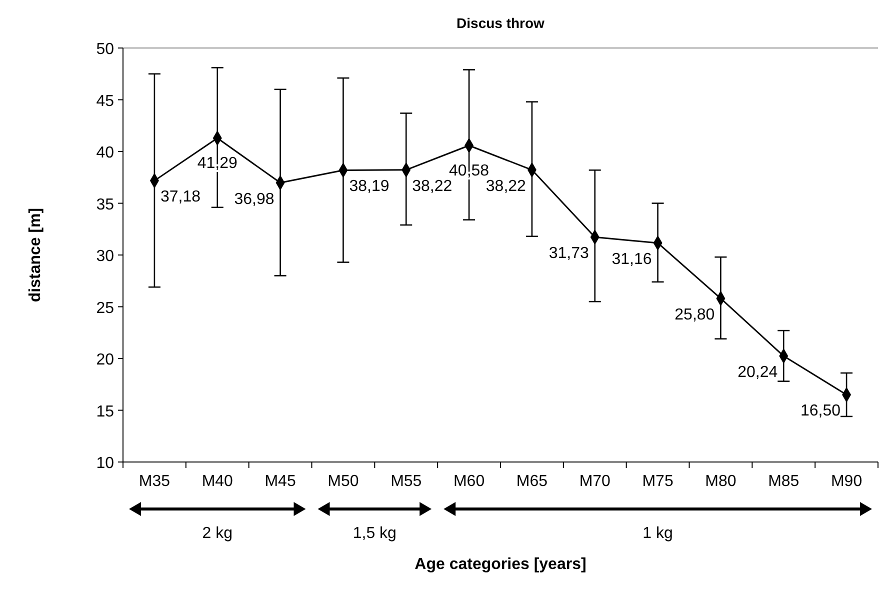  I want to click on y-tick-label: 35, so click(105, 205).